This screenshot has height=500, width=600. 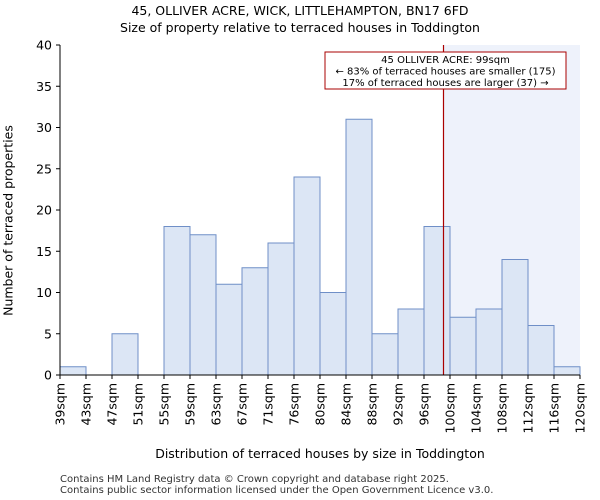 I want to click on bar-112sqm, so click(x=541, y=350).